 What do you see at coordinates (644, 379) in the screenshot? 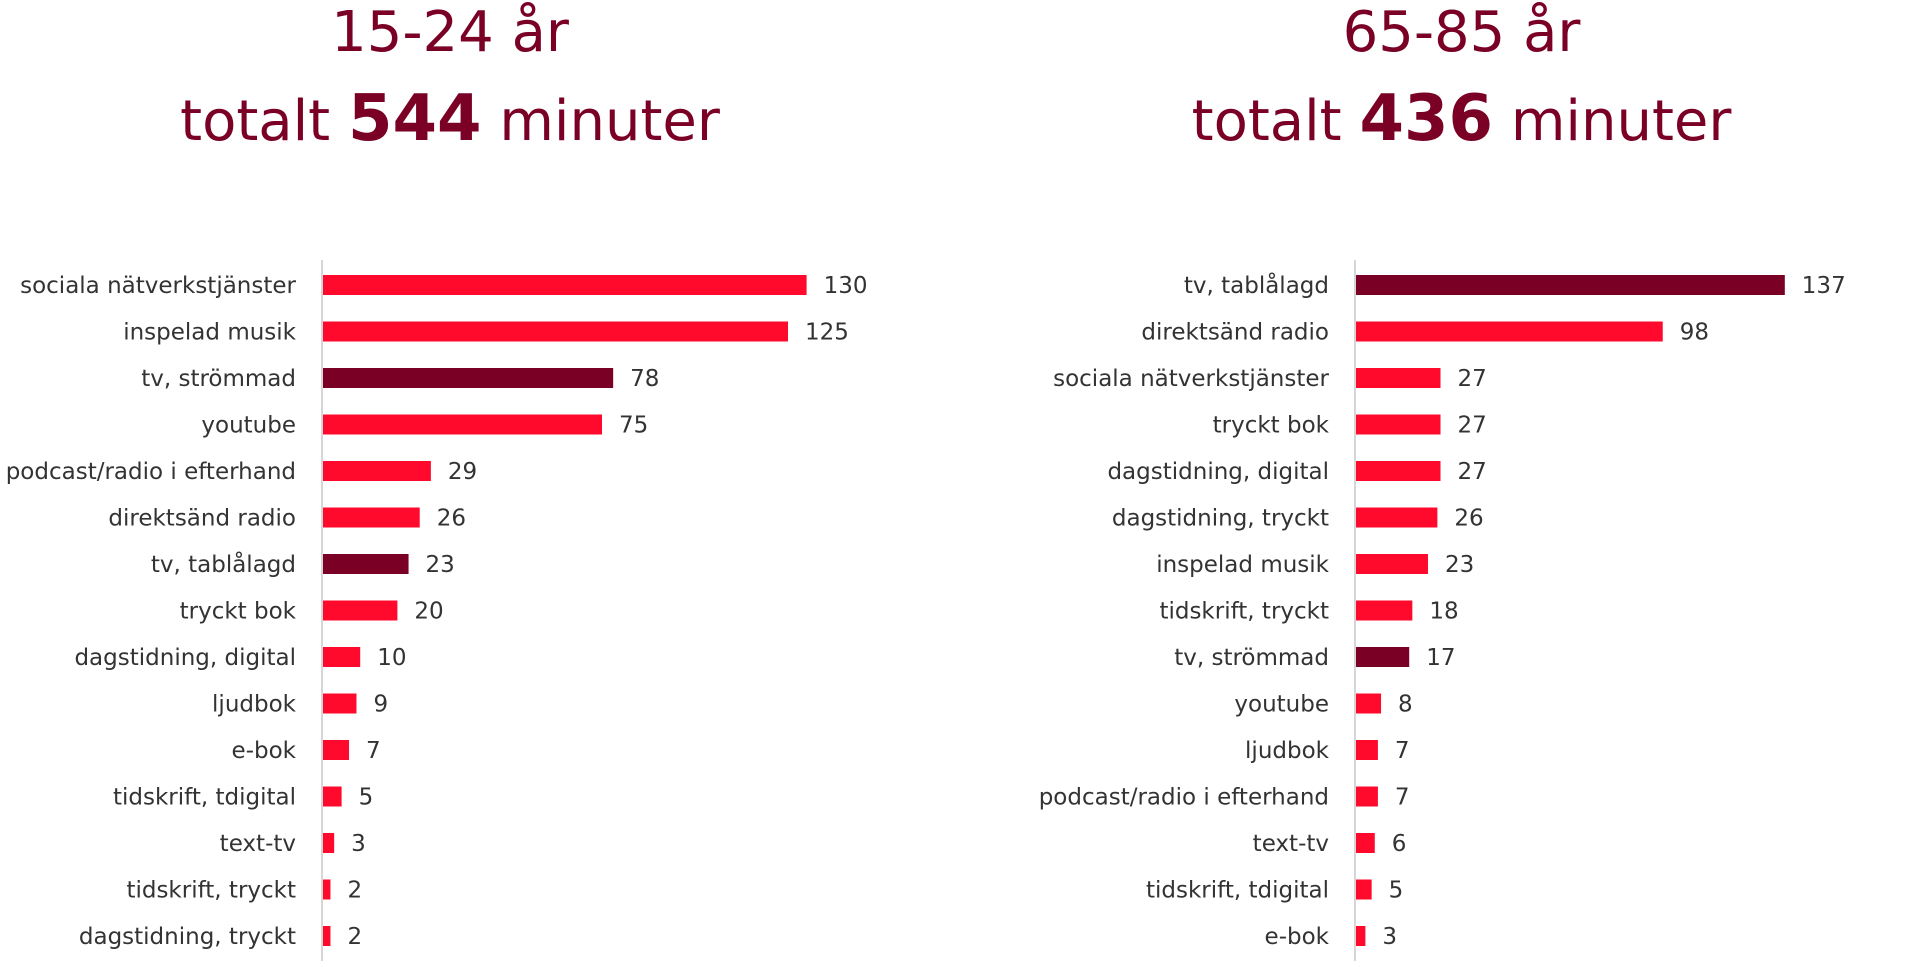
I see `data-label: 78` at bounding box center [644, 379].